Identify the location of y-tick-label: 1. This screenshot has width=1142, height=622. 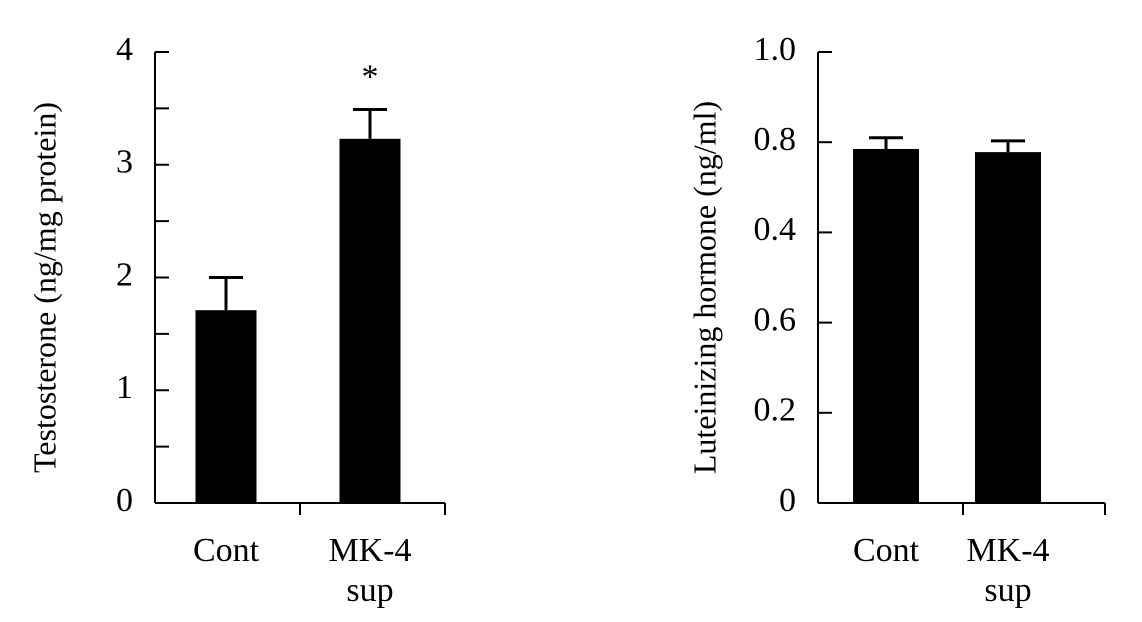
(124, 387).